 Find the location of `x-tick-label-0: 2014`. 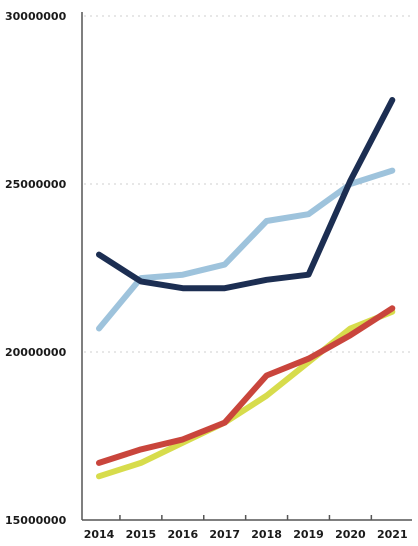

x-tick-label-0: 2014 is located at coordinates (99, 534).